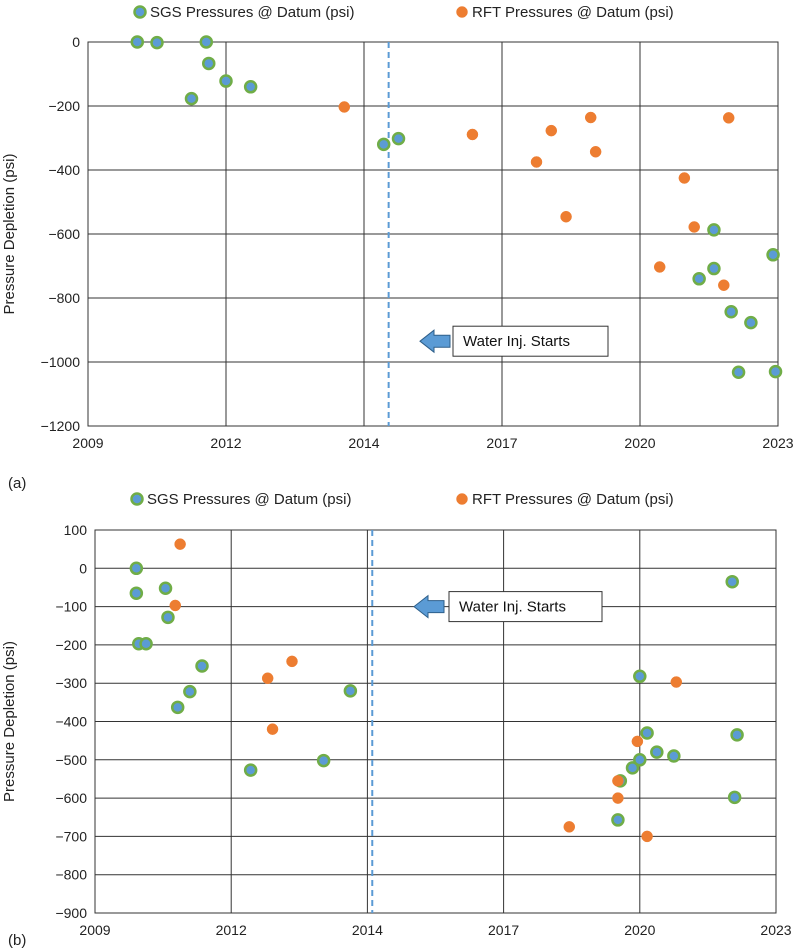 This screenshot has height=951, width=800. Describe the element at coordinates (71, 607) in the screenshot. I see `y-tick-label: −100` at that location.